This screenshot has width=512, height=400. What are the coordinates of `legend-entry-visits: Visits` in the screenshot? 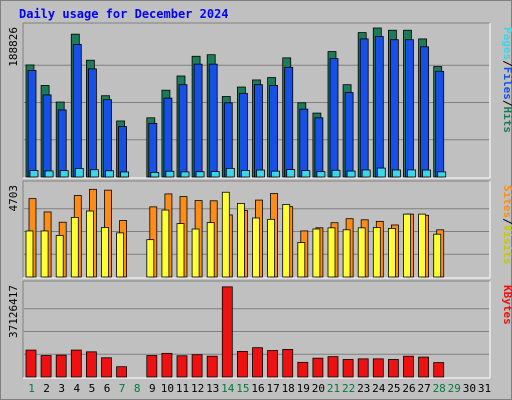 It's located at (506, 245).